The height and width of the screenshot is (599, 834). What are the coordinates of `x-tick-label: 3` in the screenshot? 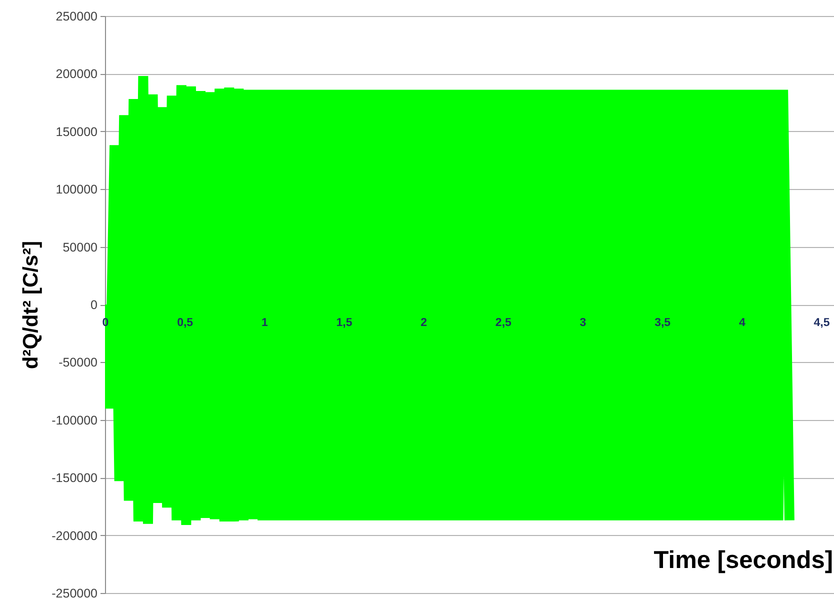 It's located at (583, 323).